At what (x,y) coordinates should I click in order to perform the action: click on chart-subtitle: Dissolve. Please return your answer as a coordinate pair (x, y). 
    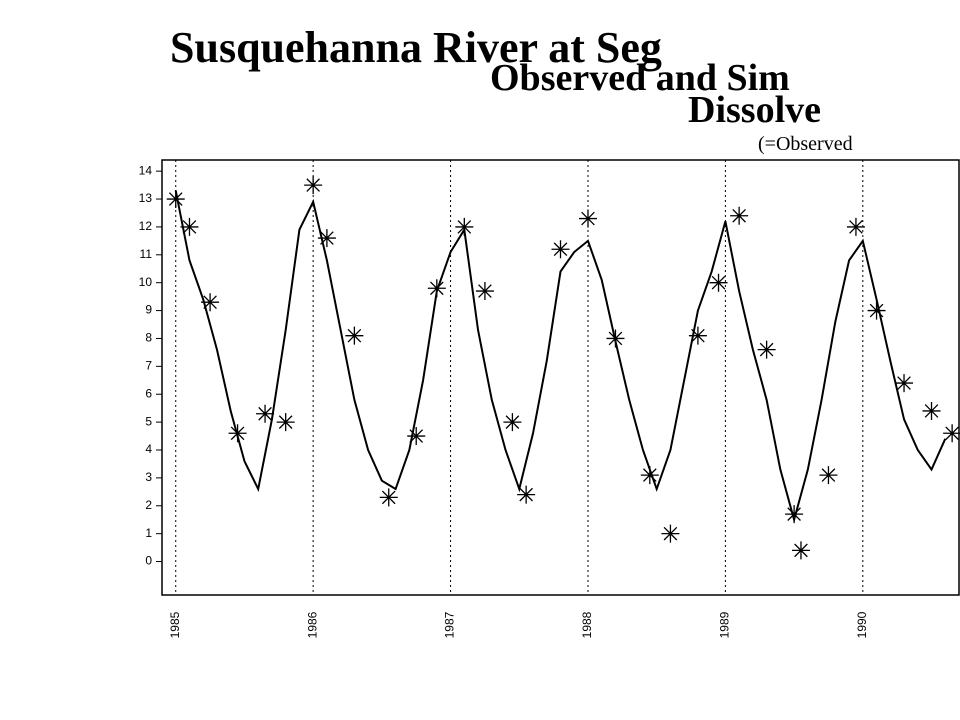
    Looking at the image, I should click on (754, 110).